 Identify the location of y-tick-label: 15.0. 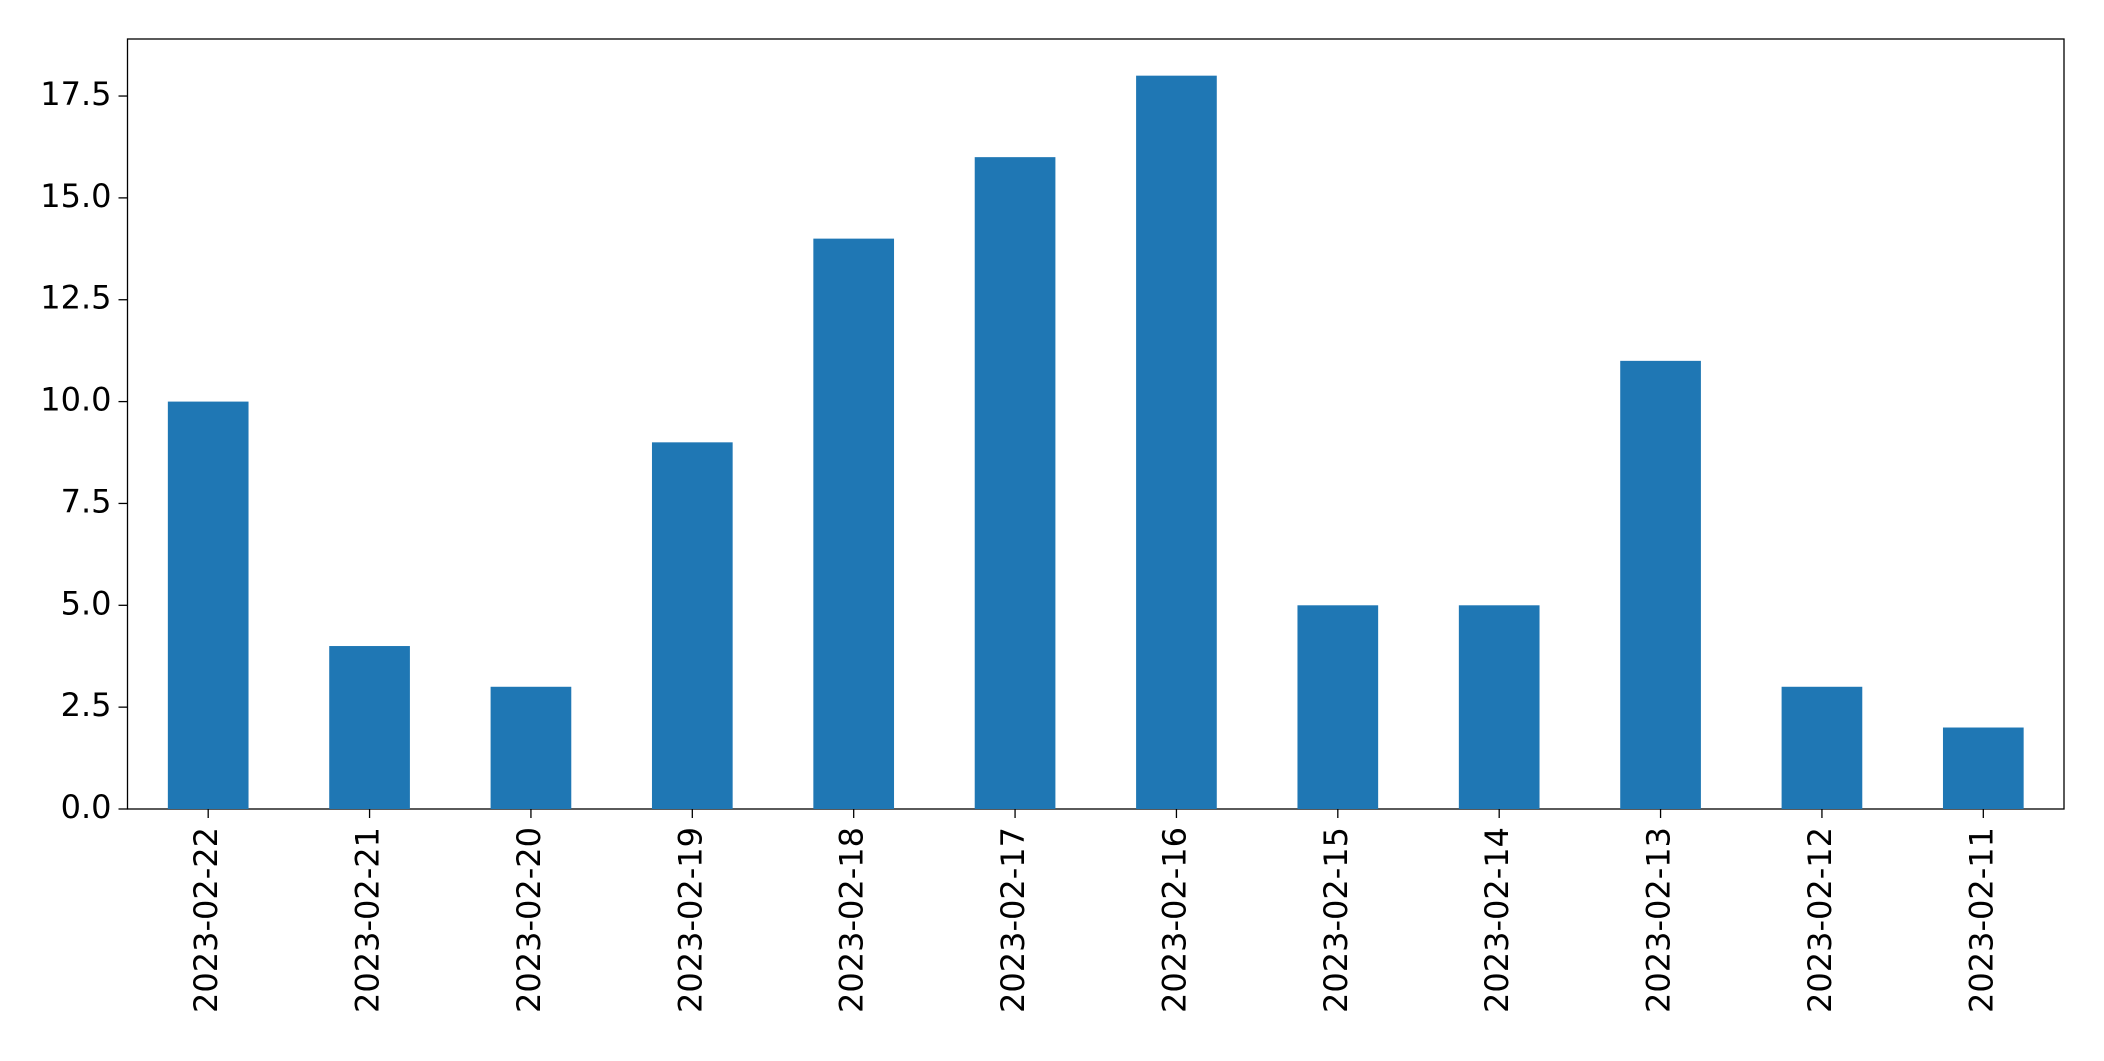
(75, 196).